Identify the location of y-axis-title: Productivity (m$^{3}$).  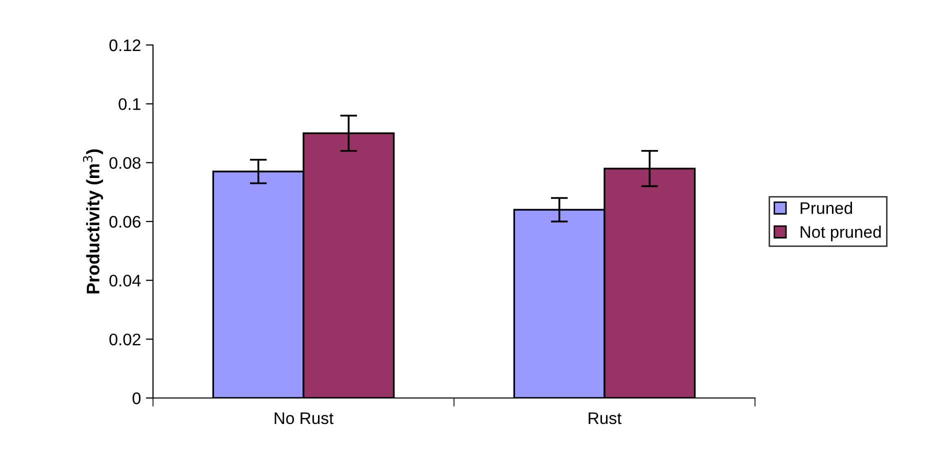
(93, 221).